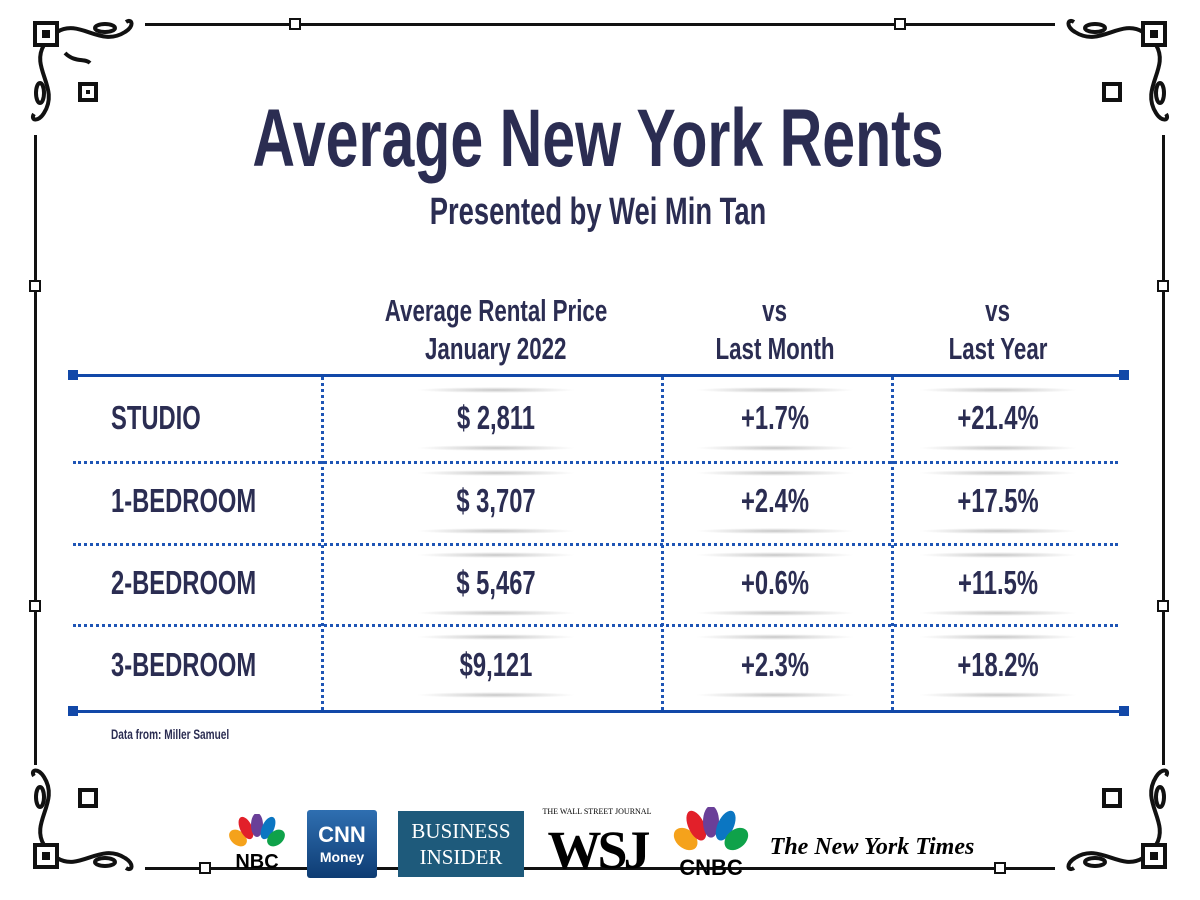 This screenshot has height=900, width=1200. Describe the element at coordinates (257, 862) in the screenshot. I see `logo-text: NBC` at that location.